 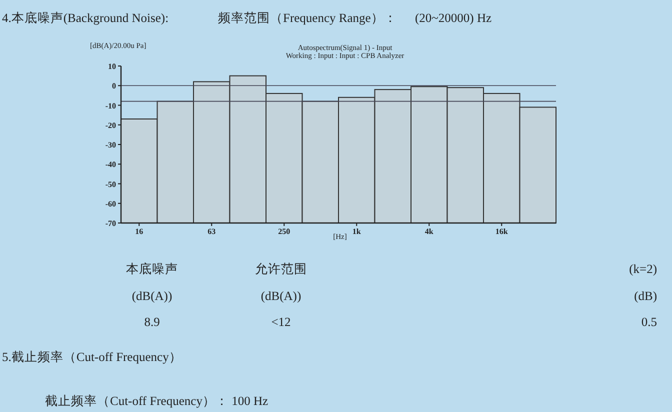 I want to click on text: 0.5, so click(x=649, y=322).